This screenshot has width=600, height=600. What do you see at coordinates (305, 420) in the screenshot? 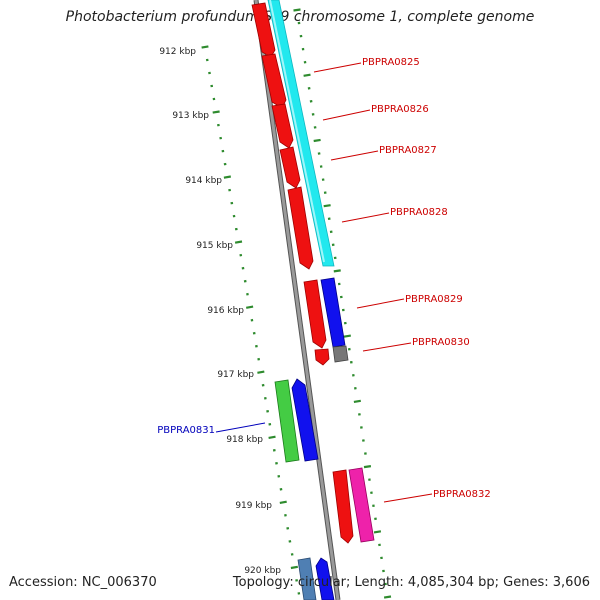
I see `reverse-blue-arrow` at bounding box center [305, 420].